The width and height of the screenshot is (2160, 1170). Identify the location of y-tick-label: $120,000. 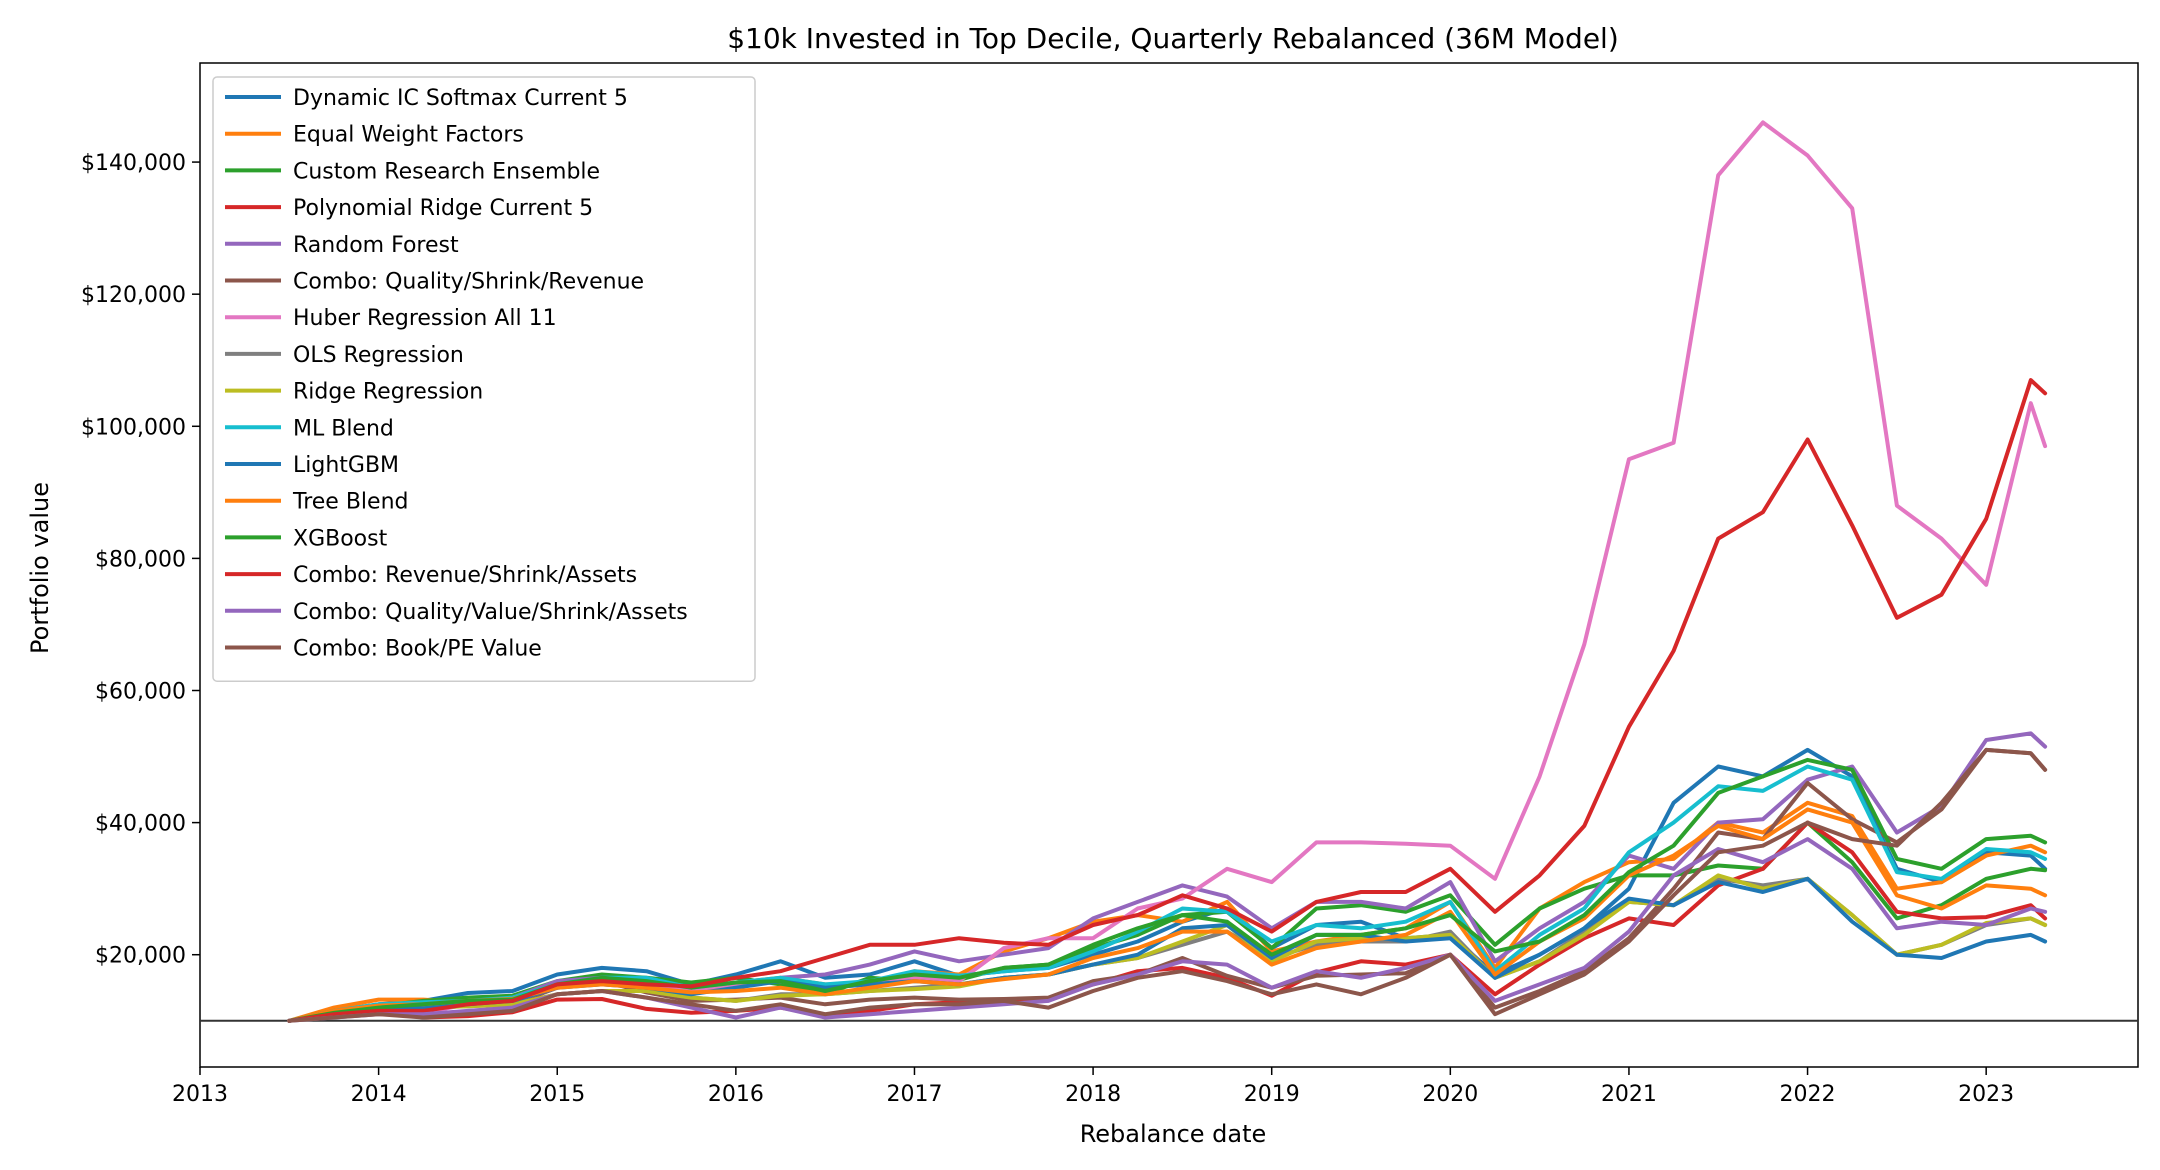
(133, 295).